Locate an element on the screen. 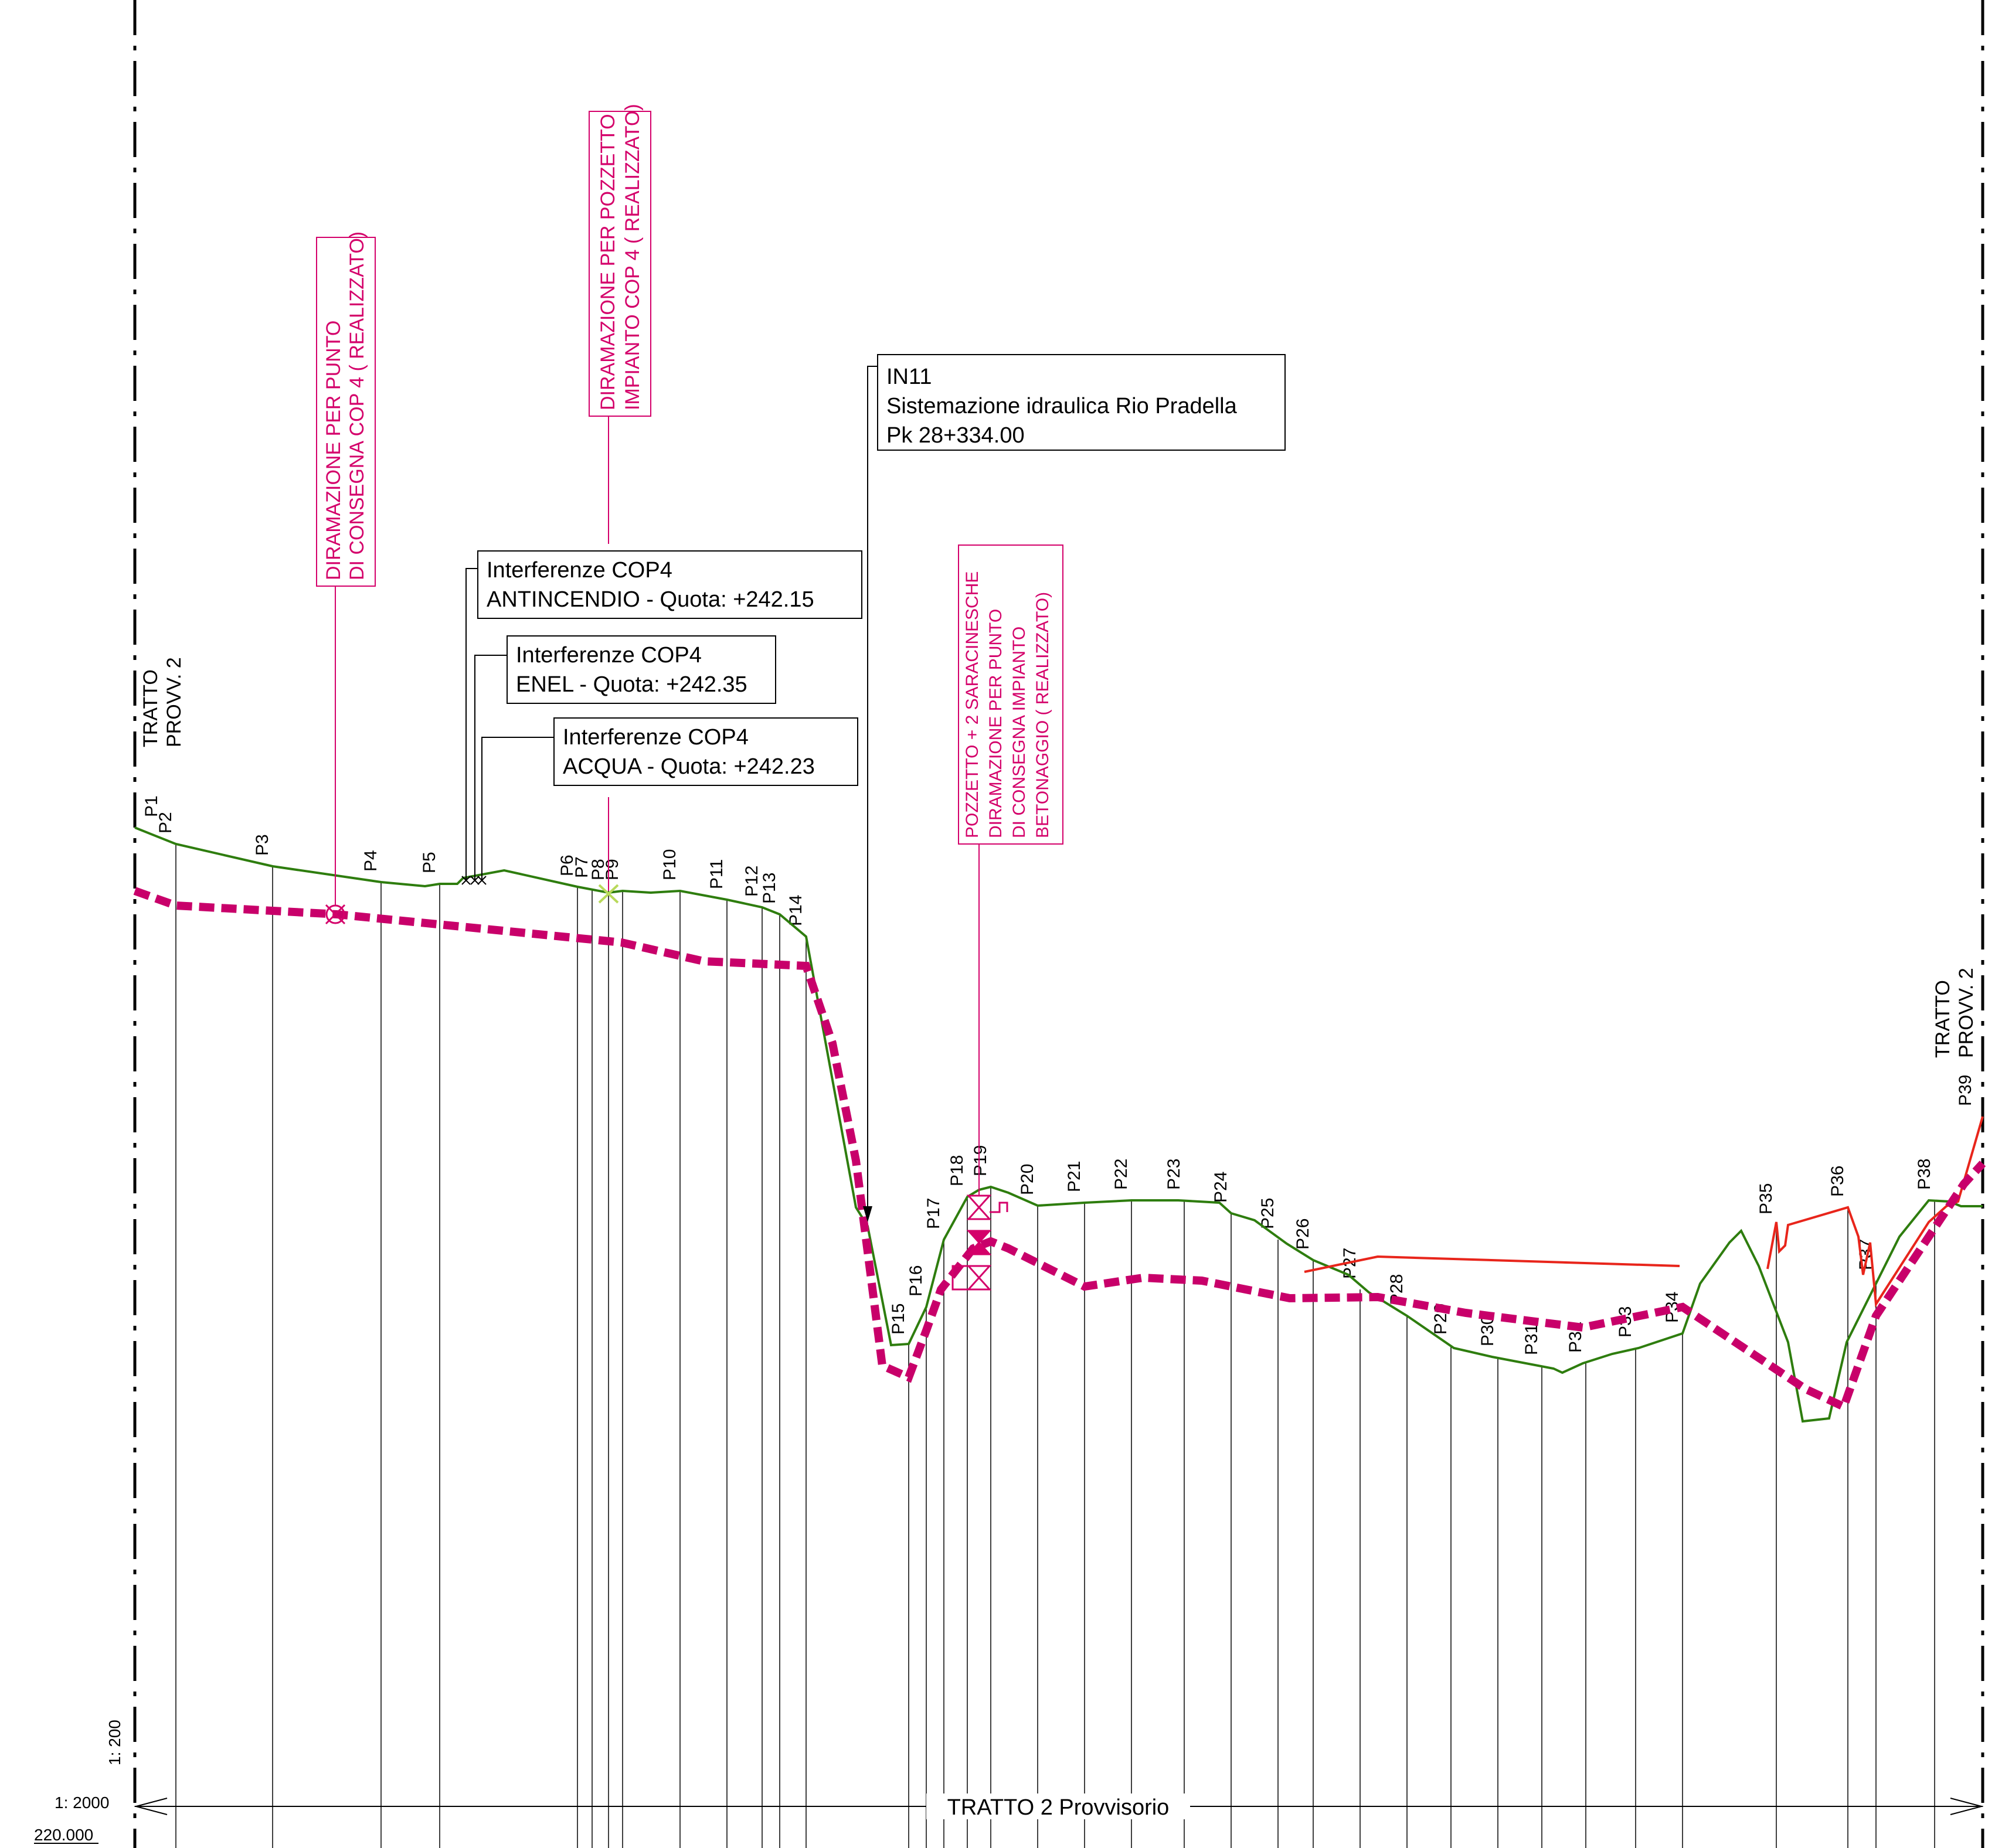 The height and width of the screenshot is (1848, 1995). station-label-p39: P39 is located at coordinates (1966, 1090).